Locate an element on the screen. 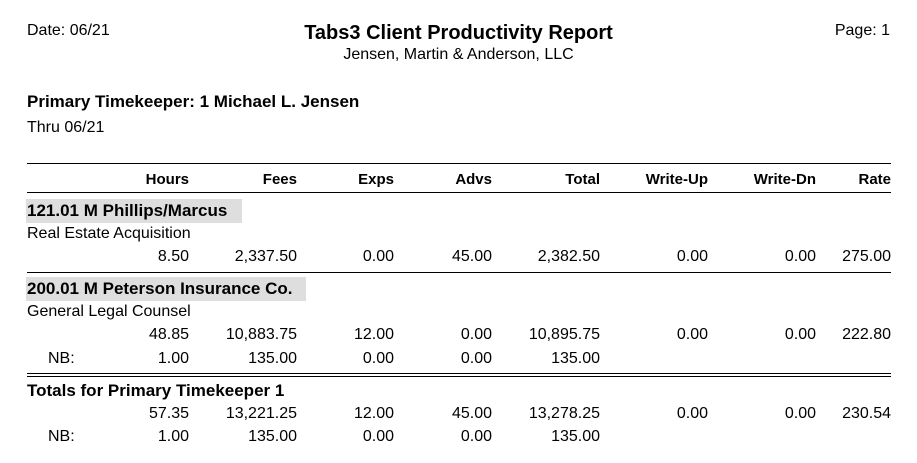  client-name: 121.01 M Phillips/Marcus is located at coordinates (127, 210).